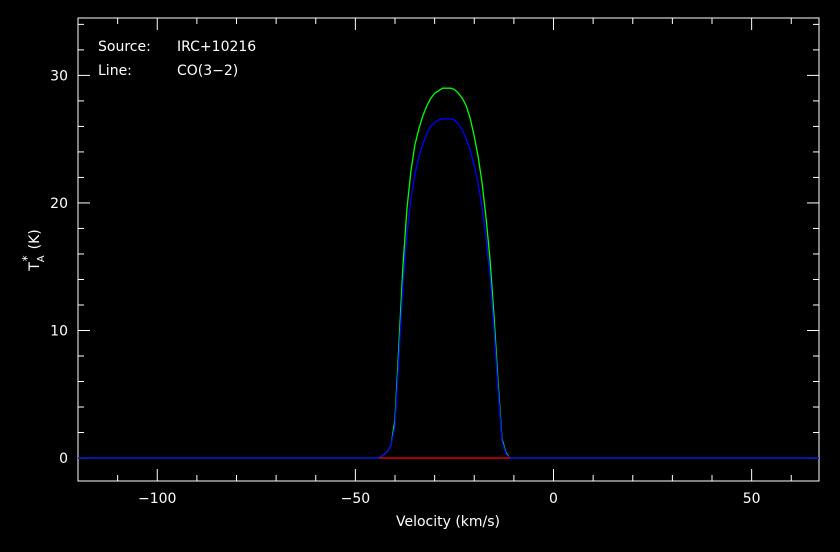 The image size is (840, 552). What do you see at coordinates (356, 499) in the screenshot?
I see `x-tick-label: −50` at bounding box center [356, 499].